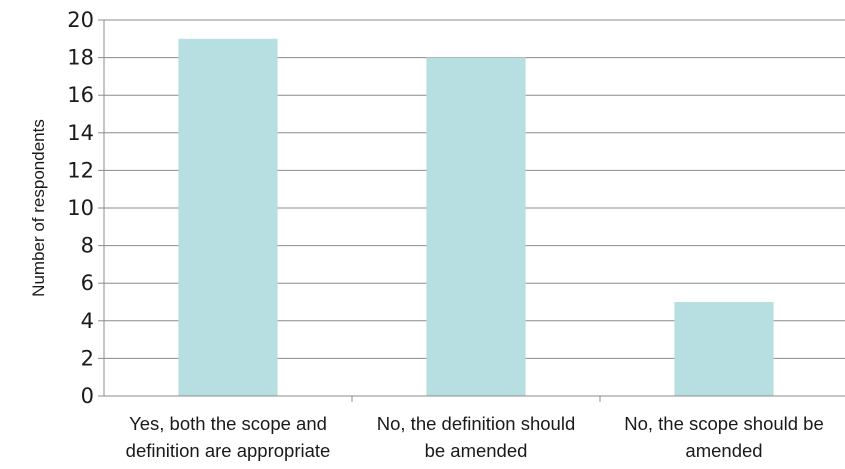 The width and height of the screenshot is (845, 469). Describe the element at coordinates (38, 208) in the screenshot. I see `y-axis-title: Number of respondents` at that location.